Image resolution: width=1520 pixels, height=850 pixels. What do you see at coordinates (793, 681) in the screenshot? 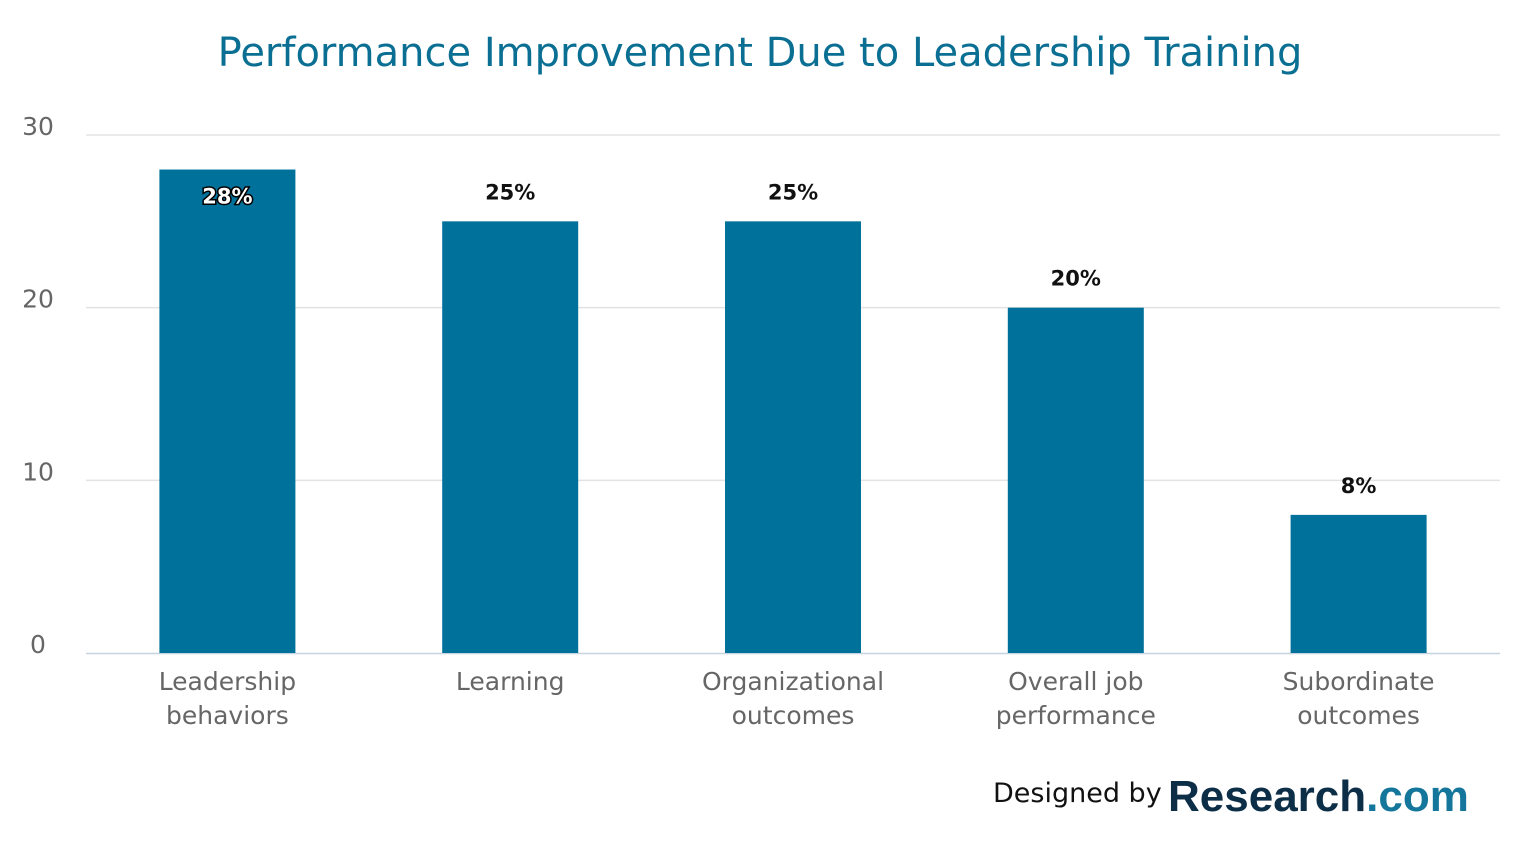
I see `x-tick-label: Organizational` at bounding box center [793, 681].